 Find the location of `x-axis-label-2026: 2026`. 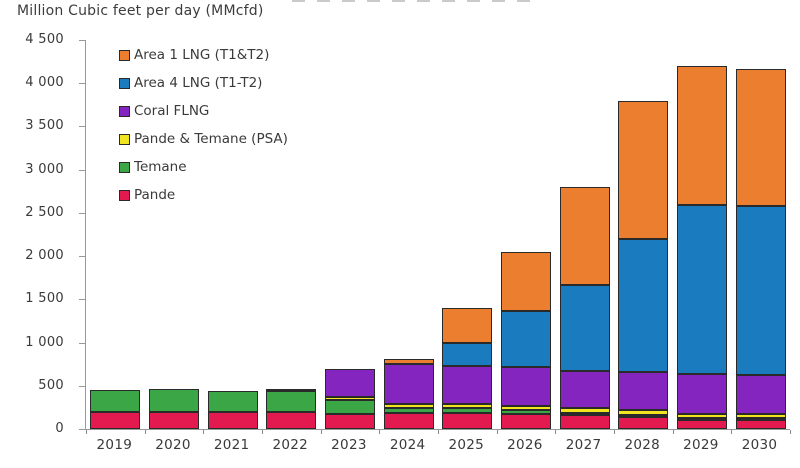

x-axis-label-2026: 2026 is located at coordinates (525, 445).